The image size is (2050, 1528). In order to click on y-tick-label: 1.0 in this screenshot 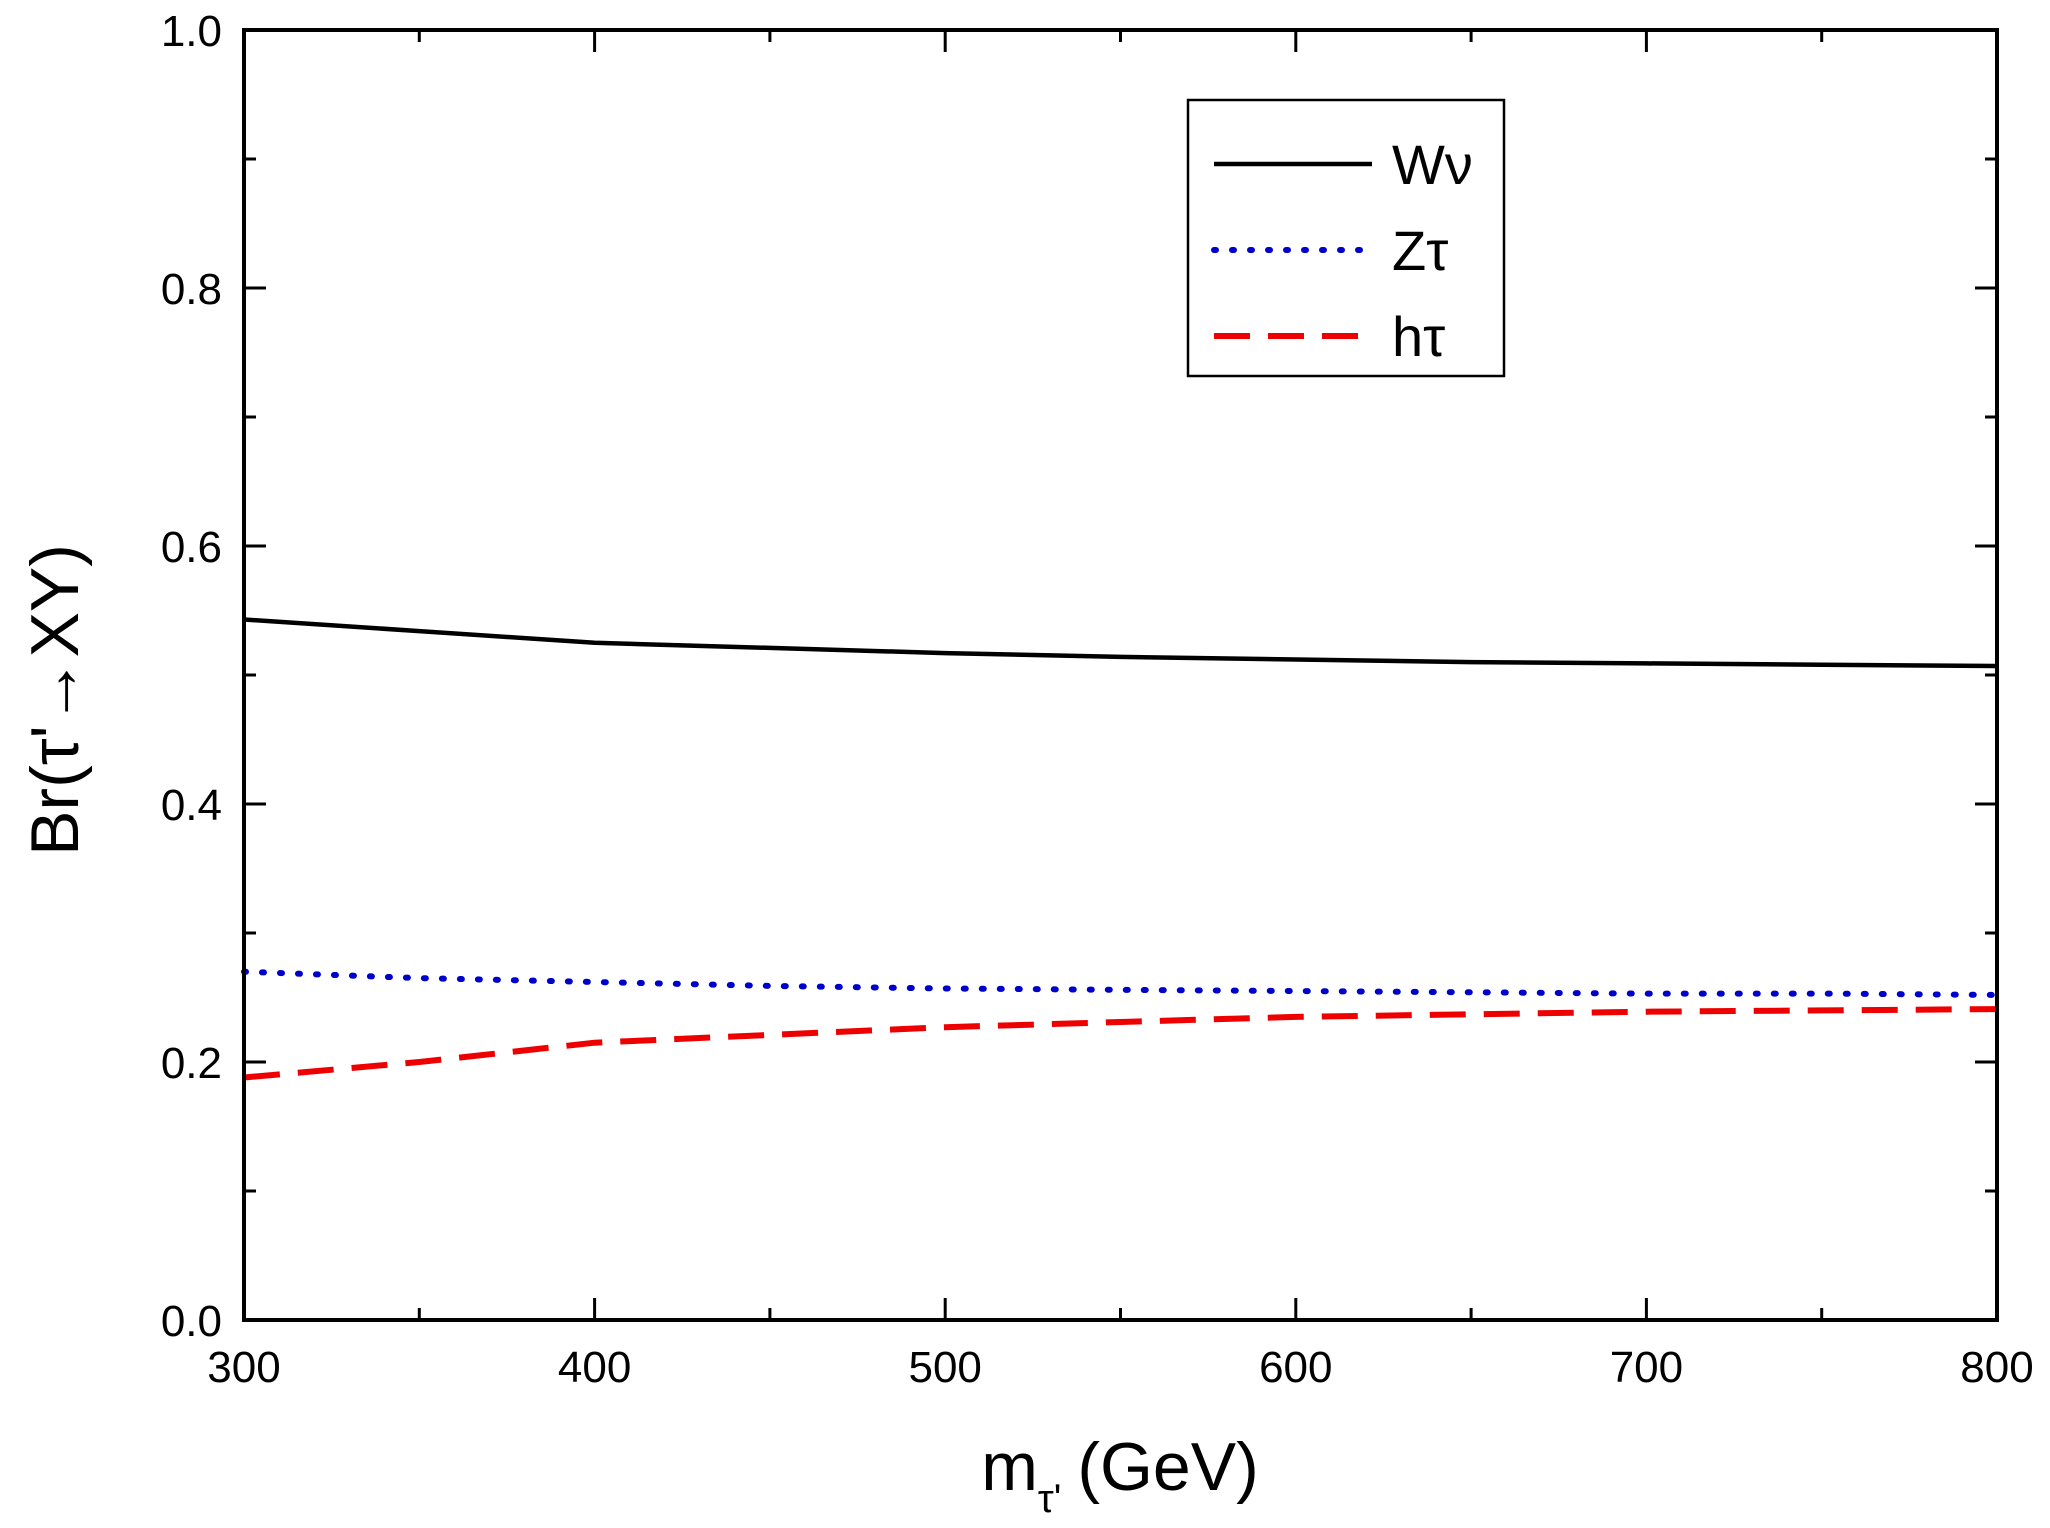, I will do `click(191, 31)`.